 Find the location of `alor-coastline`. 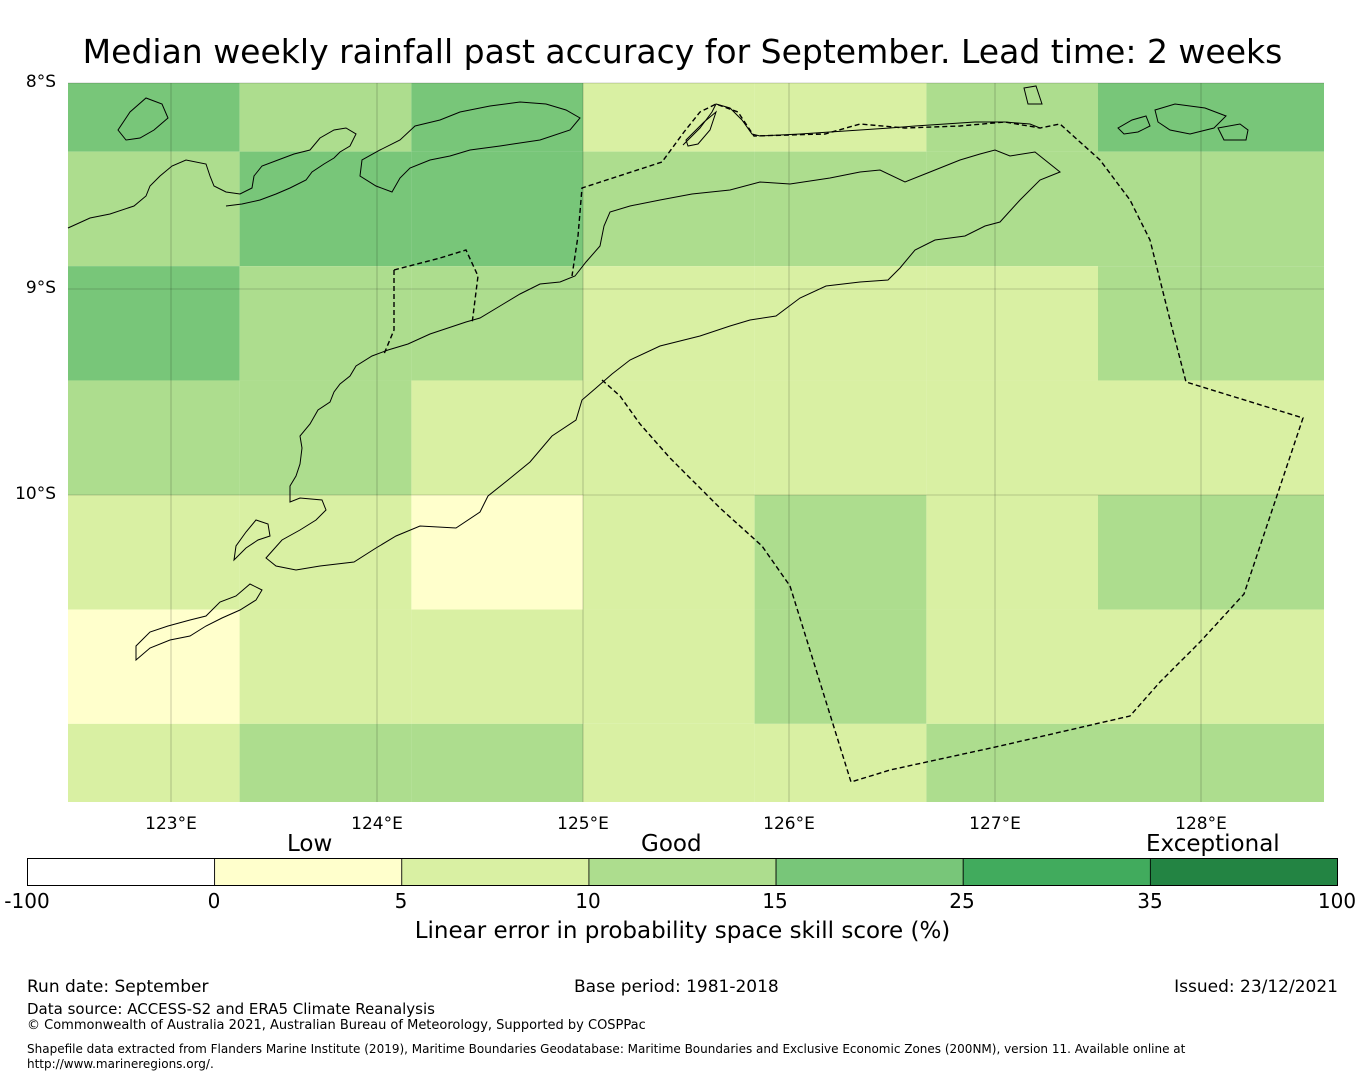

alor-coastline is located at coordinates (470, 147).